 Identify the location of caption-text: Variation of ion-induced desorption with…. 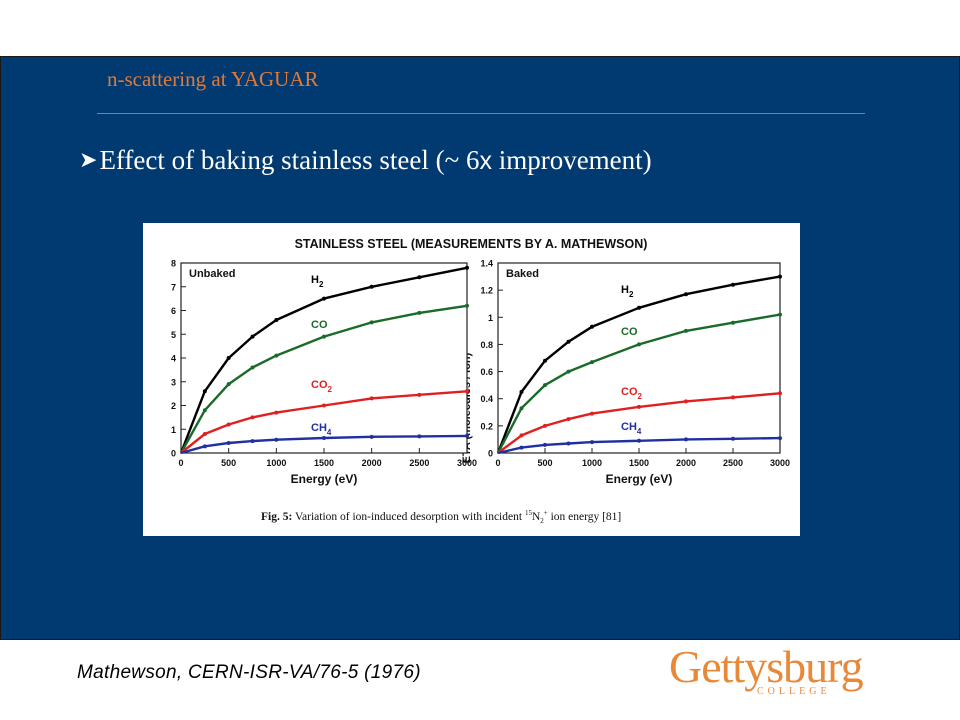
(408, 517).